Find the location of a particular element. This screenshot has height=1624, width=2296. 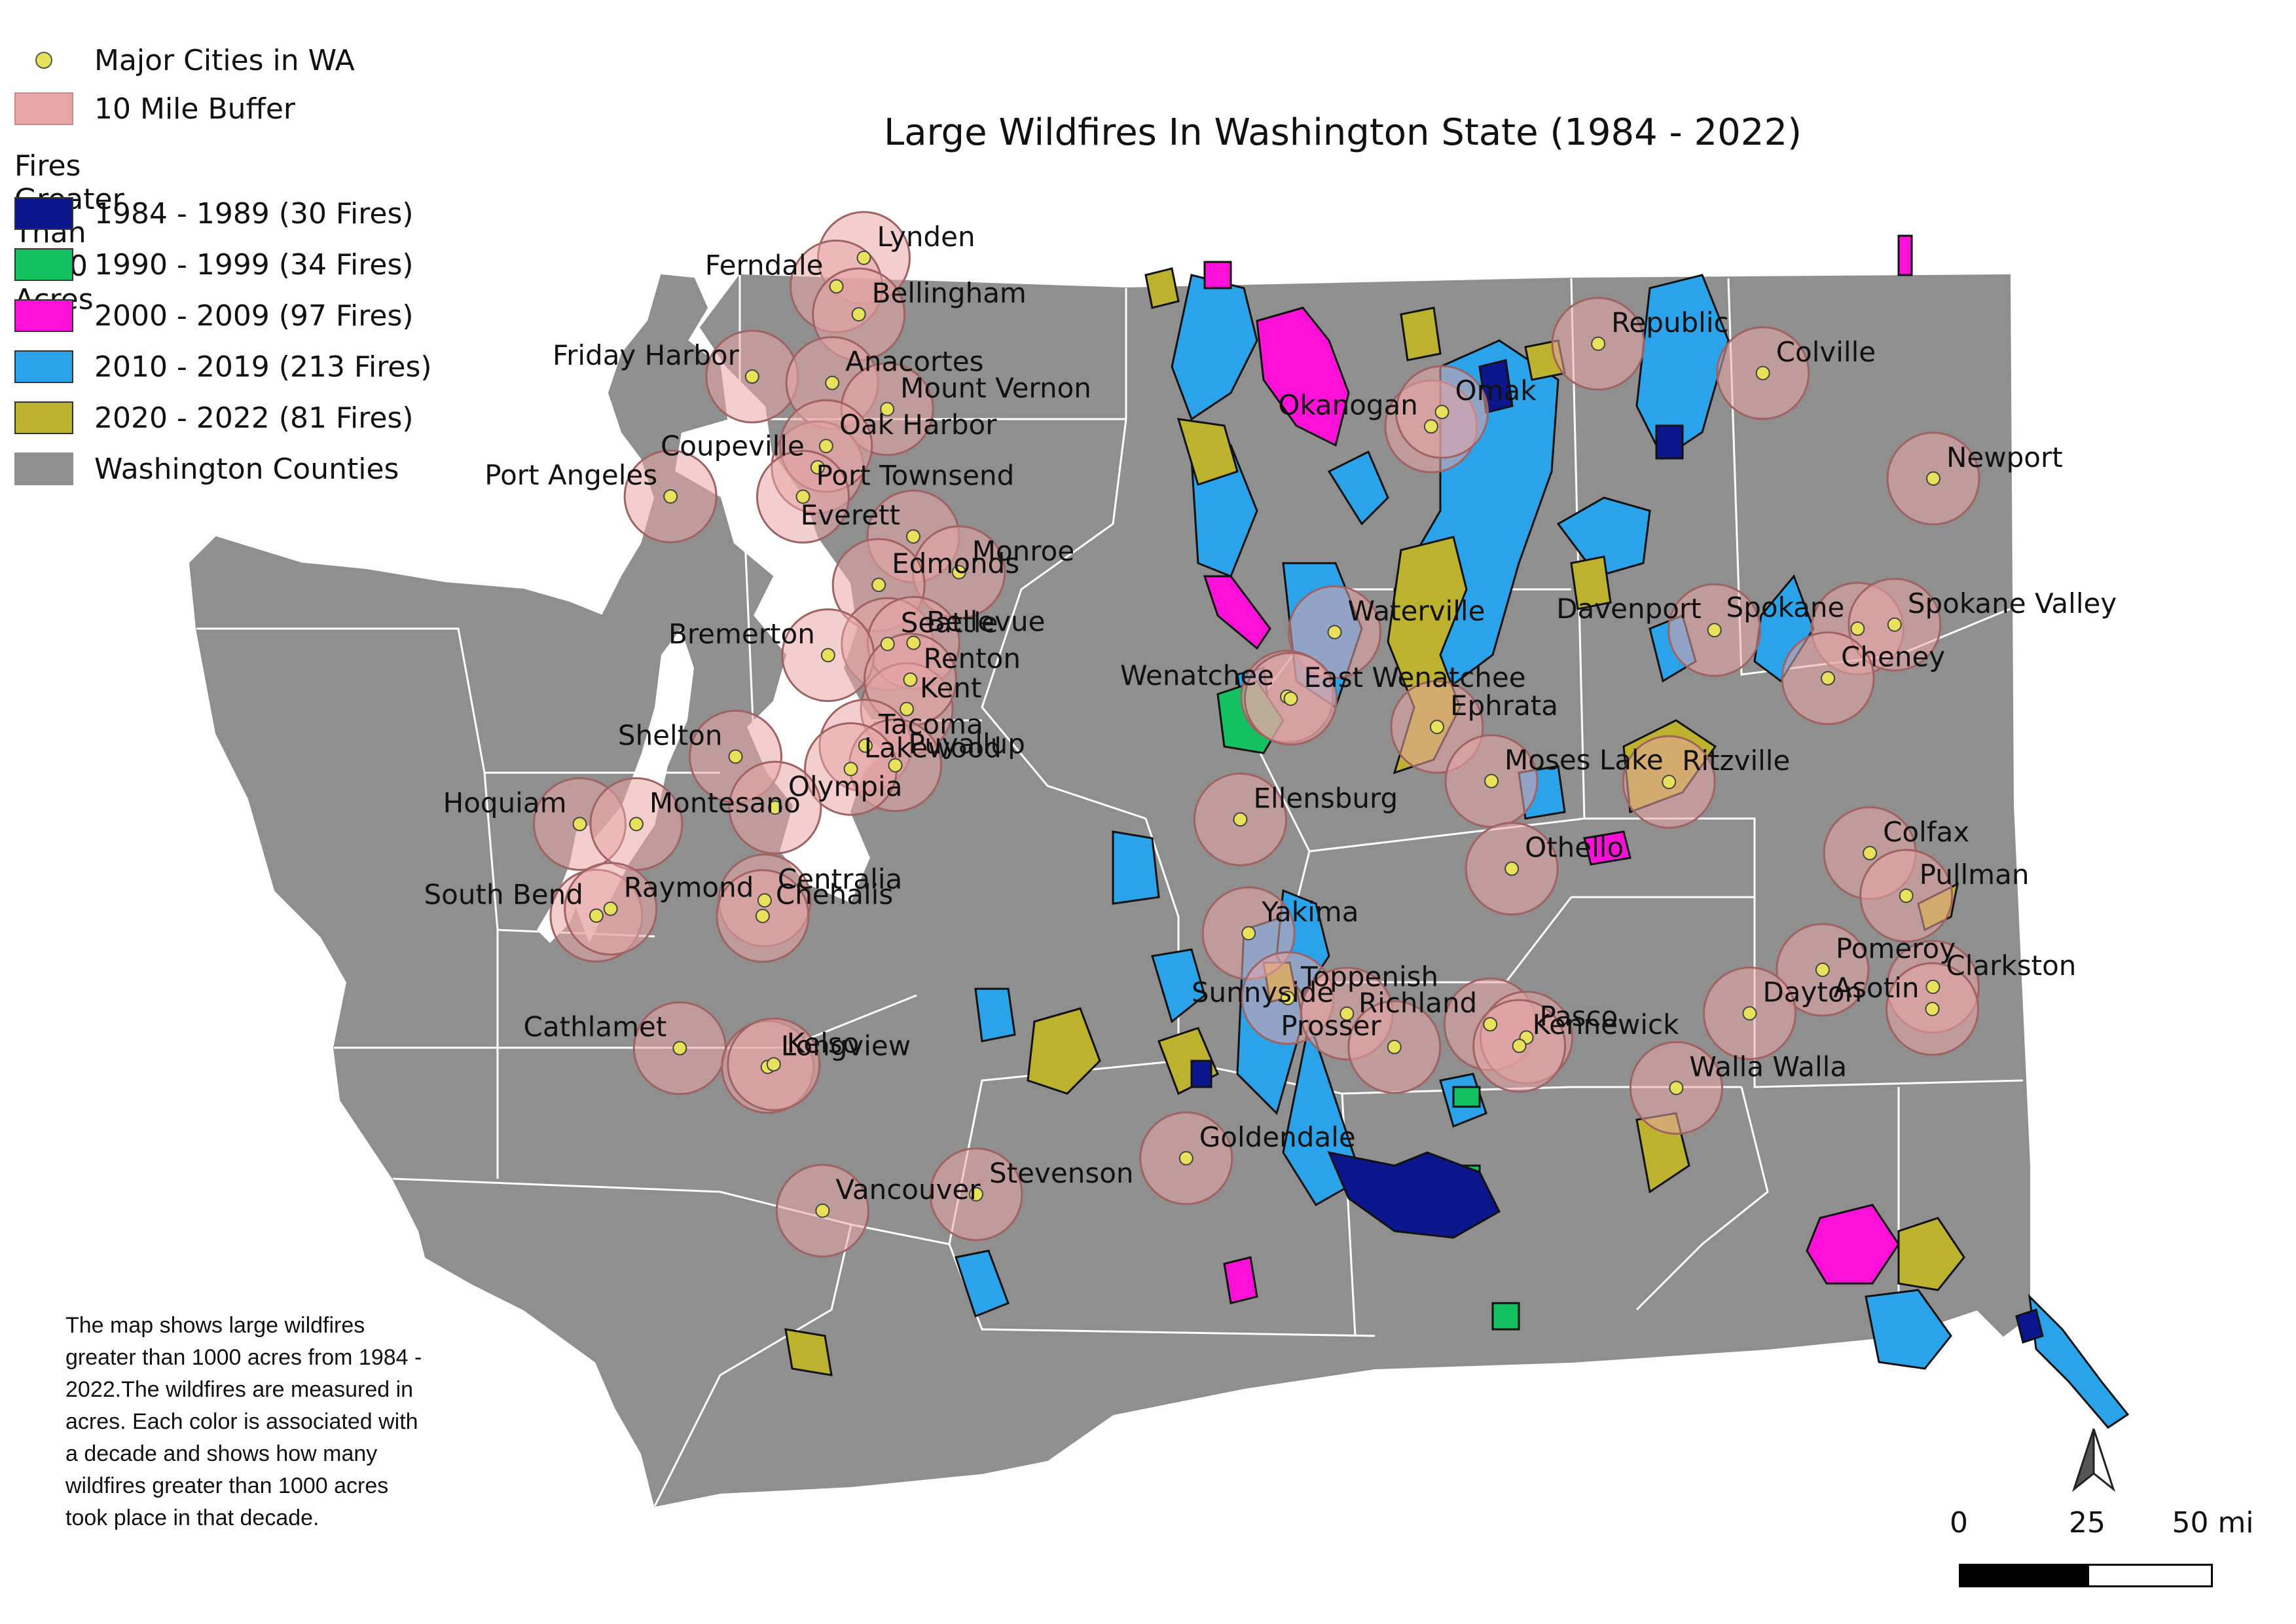

city-label-port-townsend: Port Townsend is located at coordinates (915, 476).